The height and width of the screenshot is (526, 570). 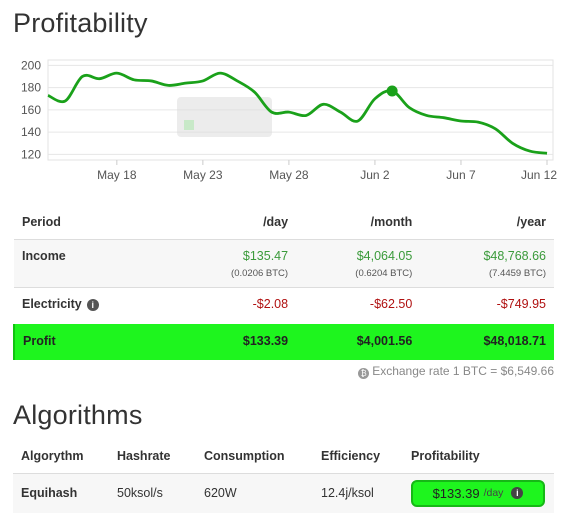 I want to click on col-consumption: Consumption, so click(x=244, y=456).